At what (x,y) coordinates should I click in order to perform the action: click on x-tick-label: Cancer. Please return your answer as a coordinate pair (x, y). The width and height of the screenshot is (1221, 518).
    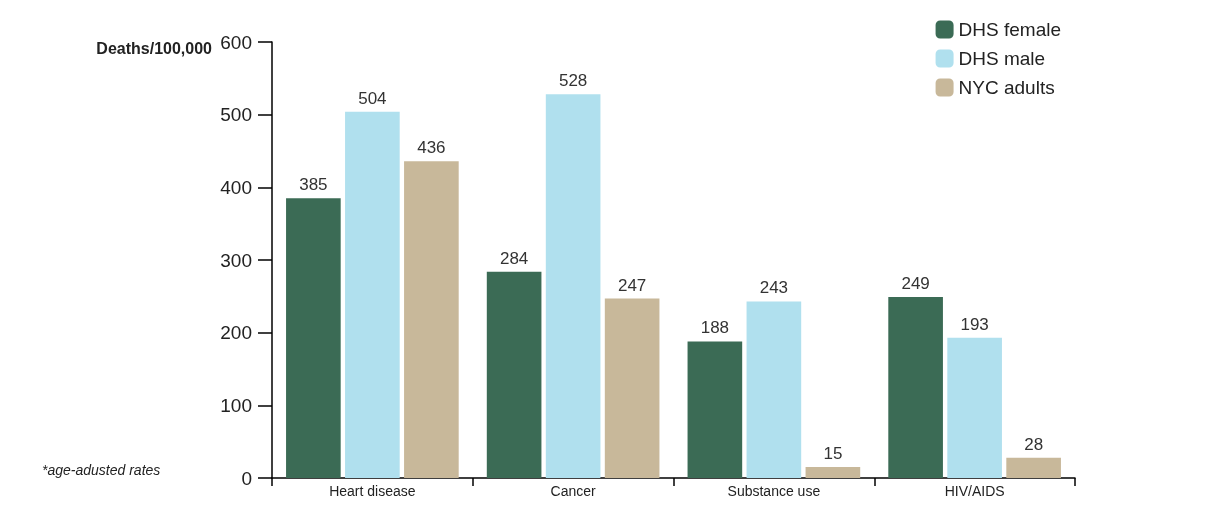
    Looking at the image, I should click on (573, 491).